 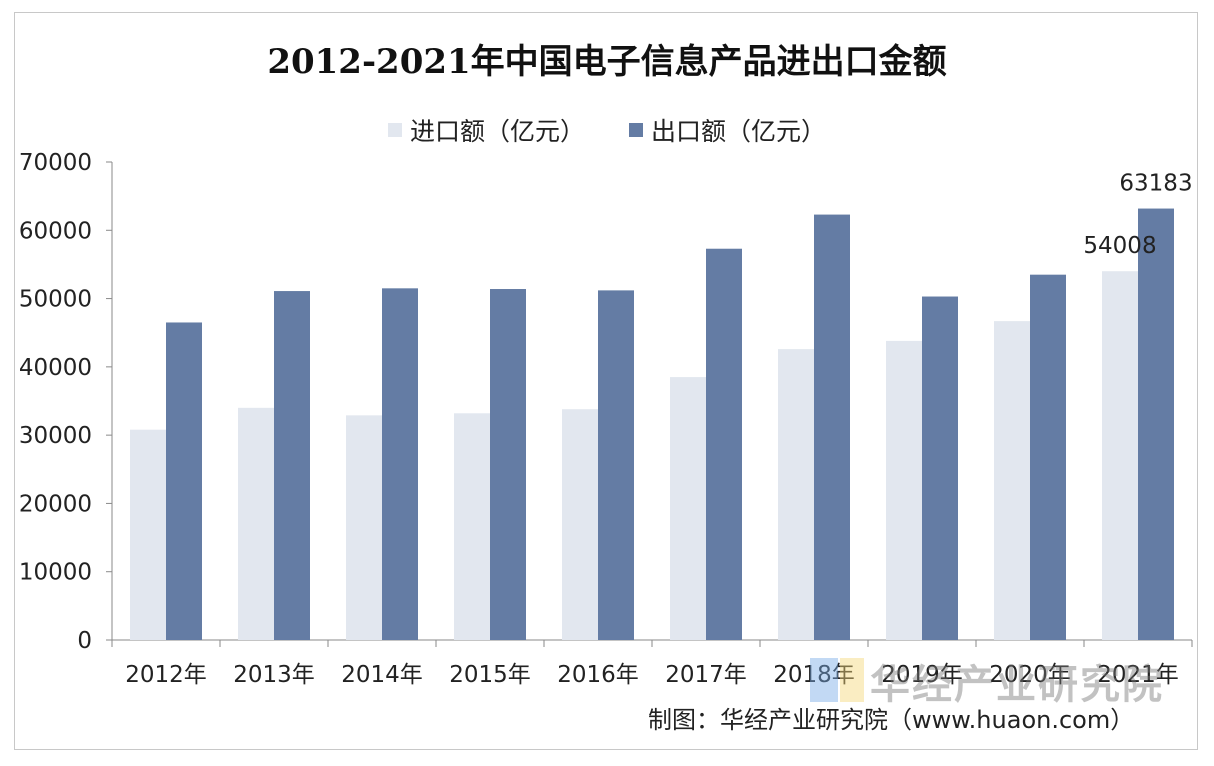 I want to click on y-tick-label: 50000, so click(x=55, y=300).